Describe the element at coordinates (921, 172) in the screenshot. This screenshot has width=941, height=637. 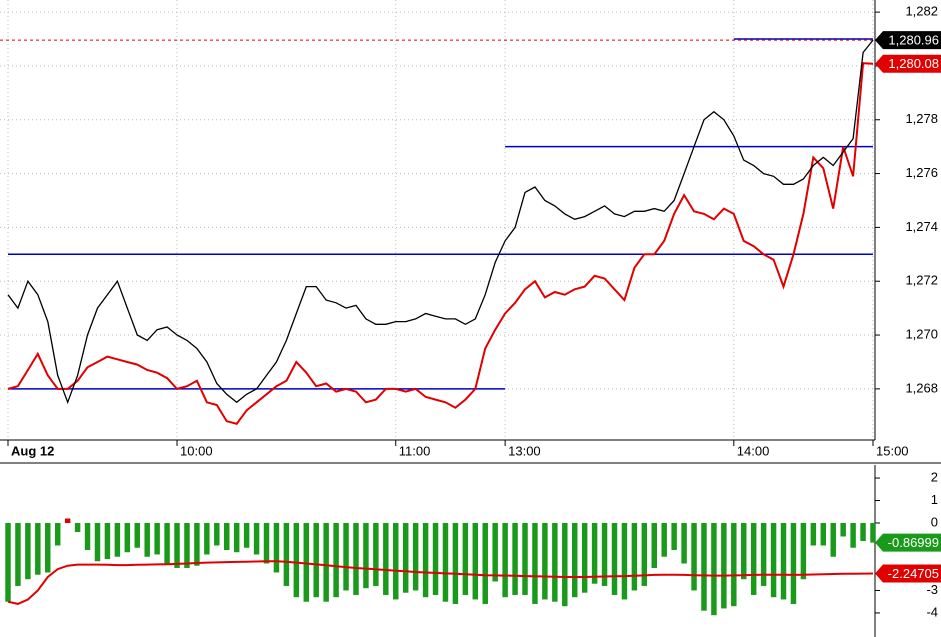
I see `y-tick-label: 1,276` at that location.